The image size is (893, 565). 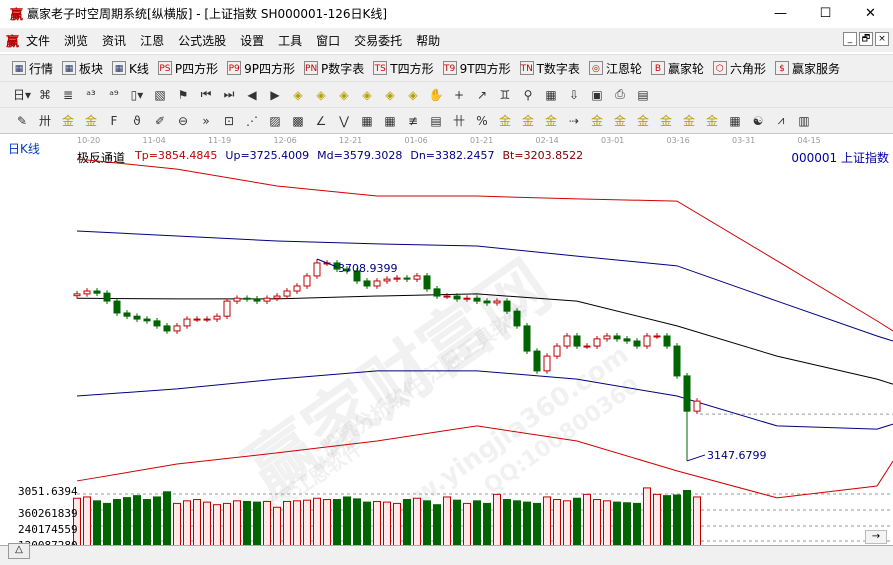 I want to click on menu-item: 文件, so click(x=38, y=40).